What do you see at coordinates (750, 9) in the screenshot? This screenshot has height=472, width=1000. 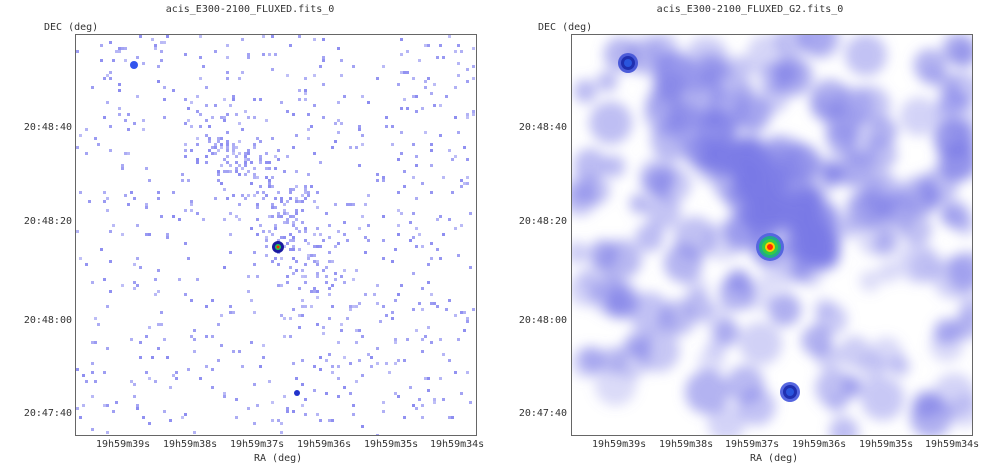 I see `panel-title: acis_E300-2100_FLUXED_G2.fits_0` at bounding box center [750, 9].